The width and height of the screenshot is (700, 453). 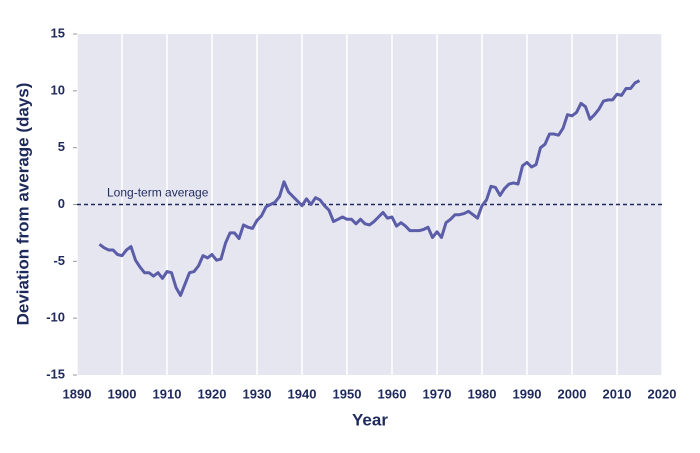 What do you see at coordinates (212, 393) in the screenshot?
I see `x-tick-label: 1920` at bounding box center [212, 393].